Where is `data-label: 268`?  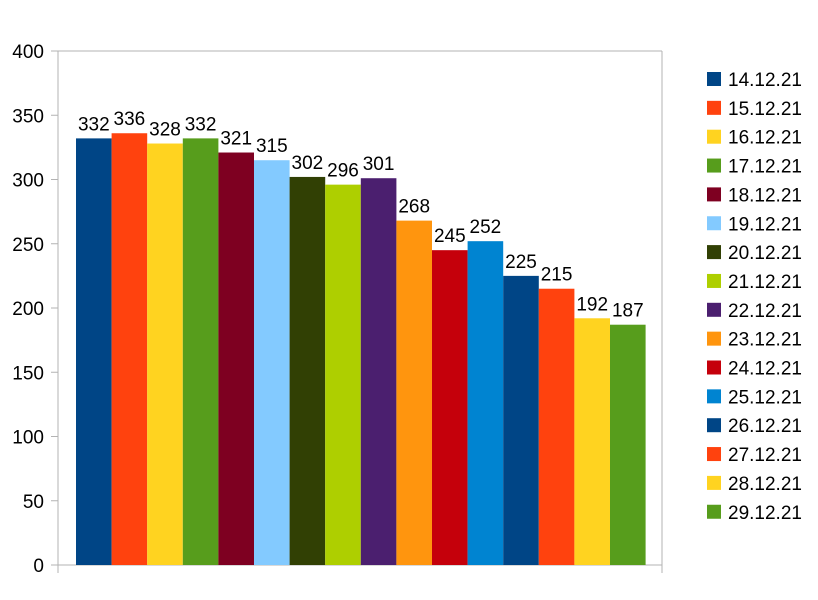
data-label: 268 is located at coordinates (414, 207).